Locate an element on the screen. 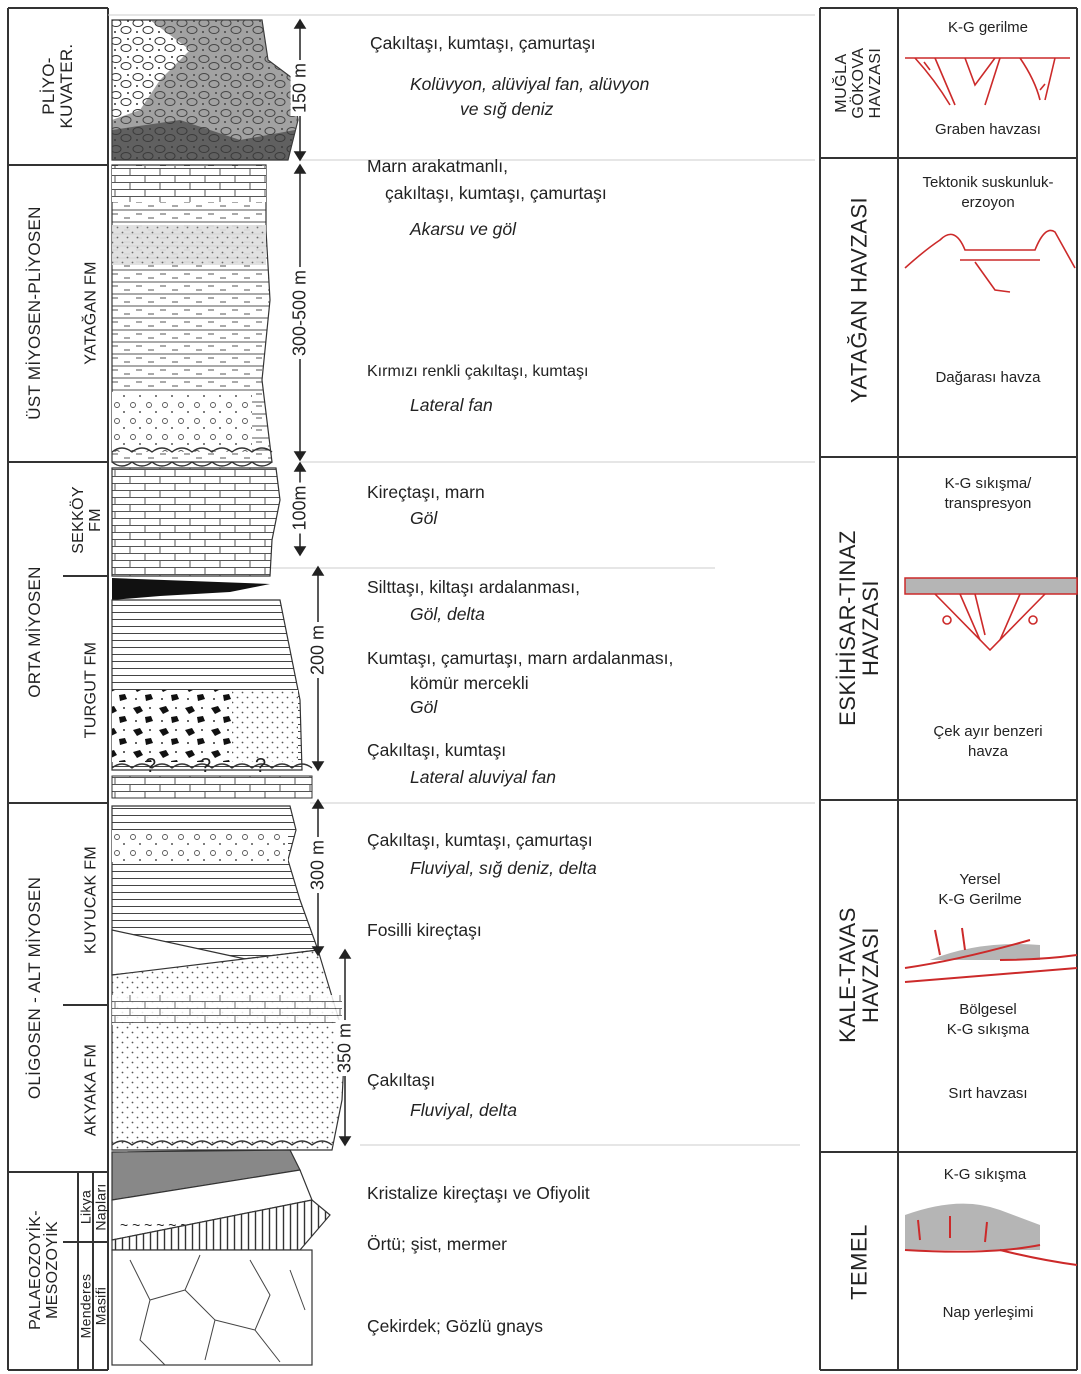  tectonic-yatagan-top: Tektonik suskunluk- erzoyon is located at coordinates (988, 192).